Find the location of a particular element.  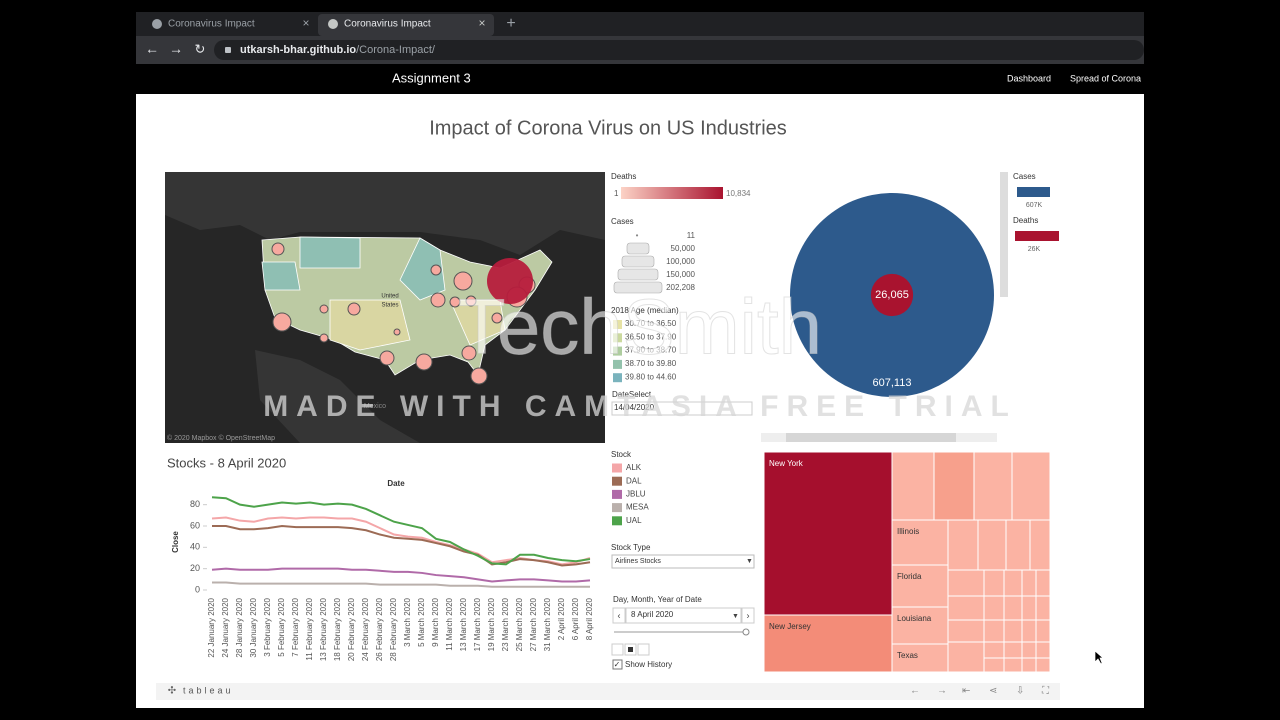

x-tick-label: 20 February 2020 is located at coordinates (351, 629).